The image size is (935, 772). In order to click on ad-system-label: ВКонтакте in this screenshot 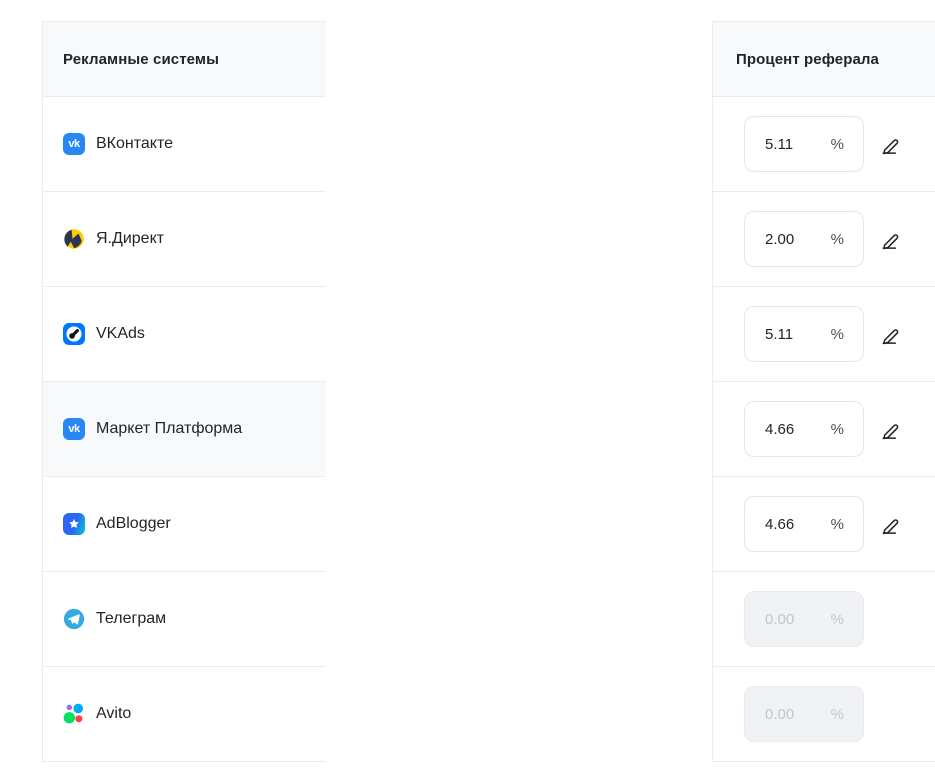, I will do `click(134, 143)`.